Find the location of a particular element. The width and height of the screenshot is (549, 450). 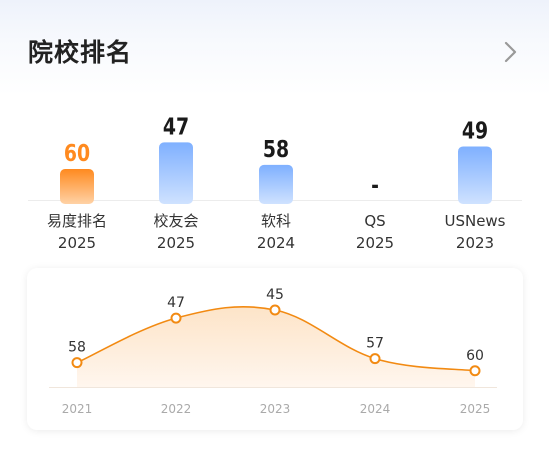

ranking-year: 2024 is located at coordinates (276, 243).